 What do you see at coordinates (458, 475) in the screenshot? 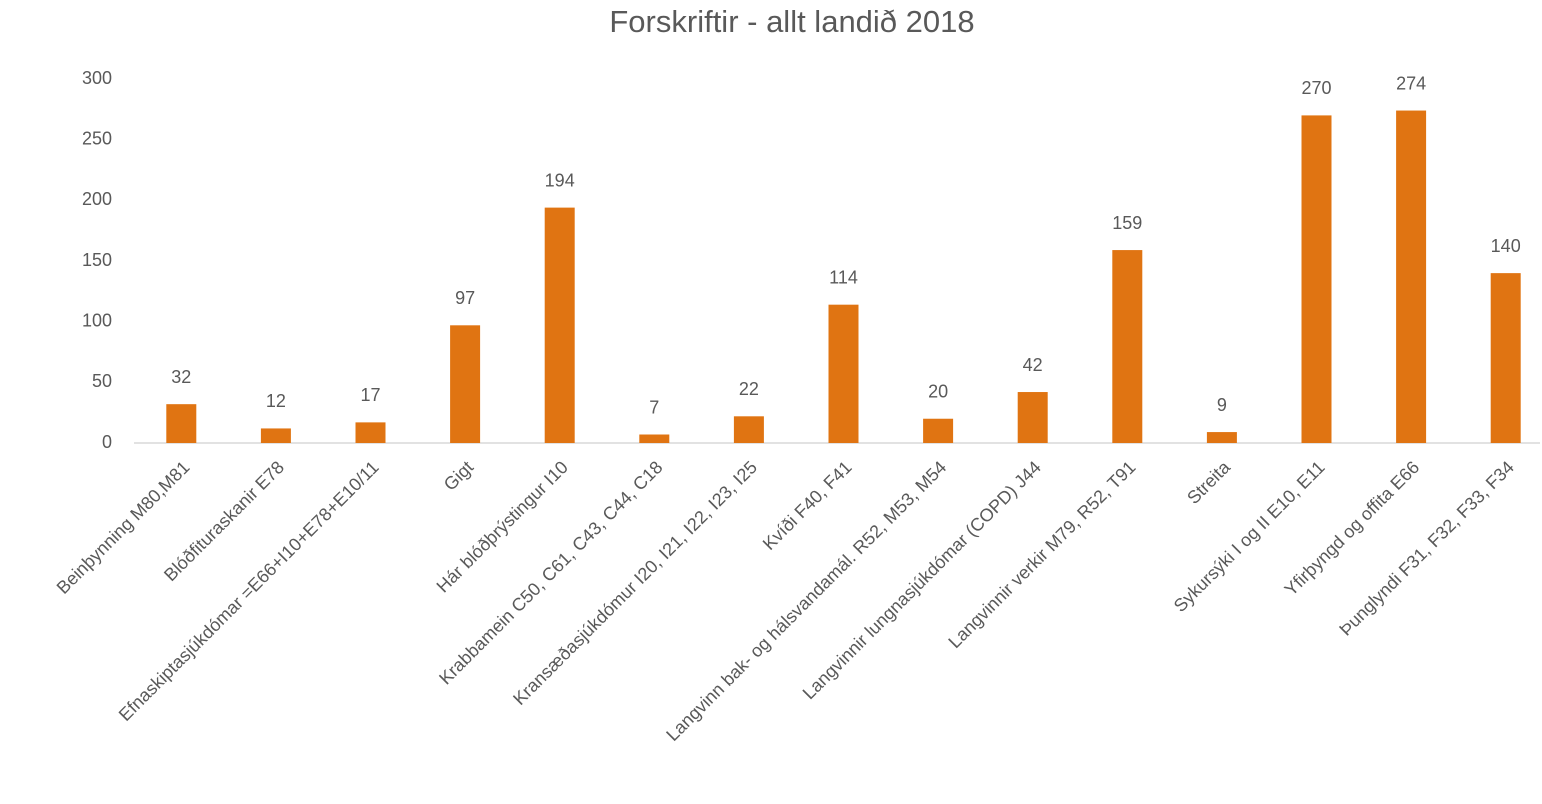
I see `x-tick-label: Gigt` at bounding box center [458, 475].